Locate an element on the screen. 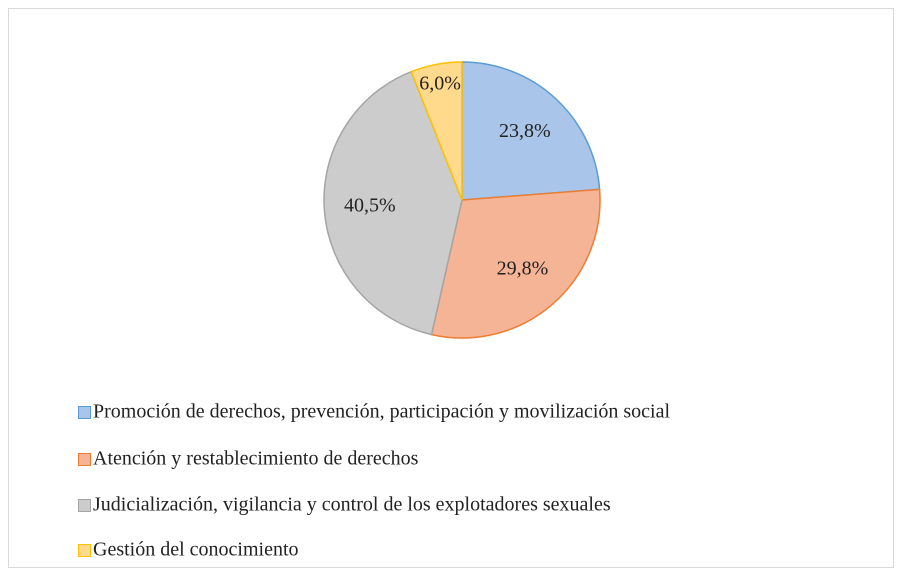 The width and height of the screenshot is (902, 576). data-label: 6,0% is located at coordinates (440, 83).